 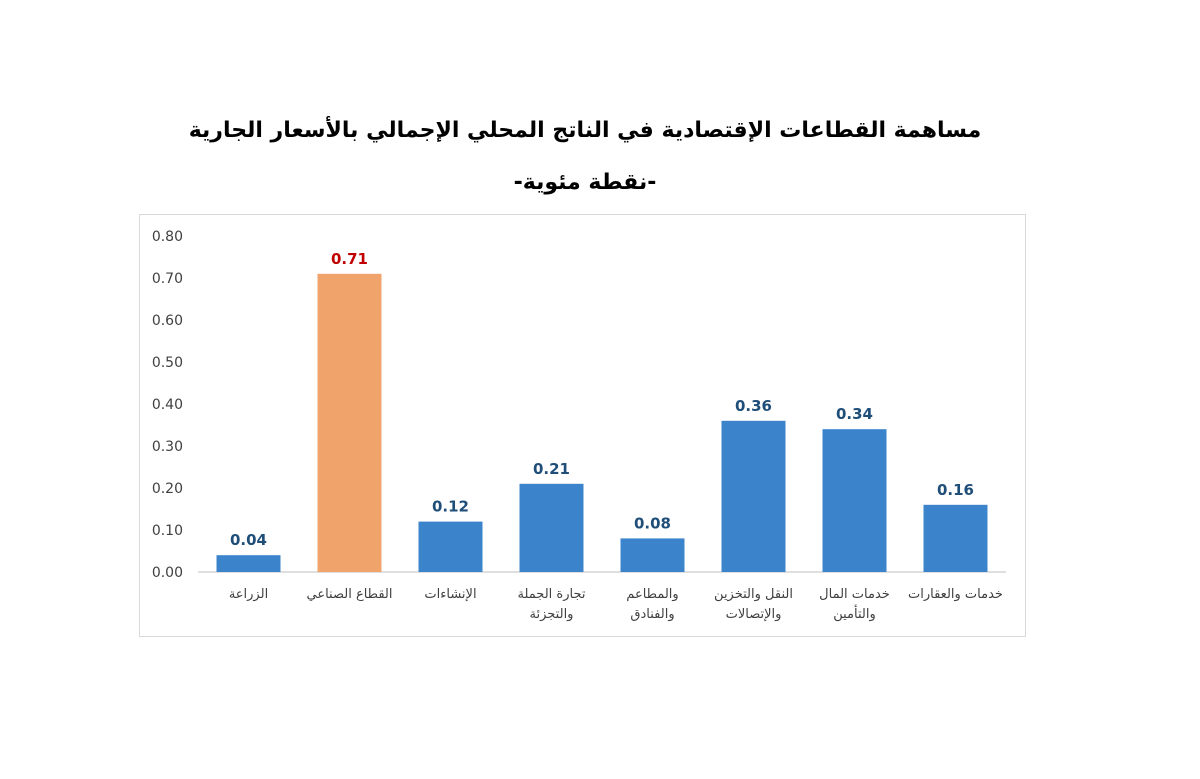 What do you see at coordinates (167, 279) in the screenshot?
I see `y-tick-label: 0.70` at bounding box center [167, 279].